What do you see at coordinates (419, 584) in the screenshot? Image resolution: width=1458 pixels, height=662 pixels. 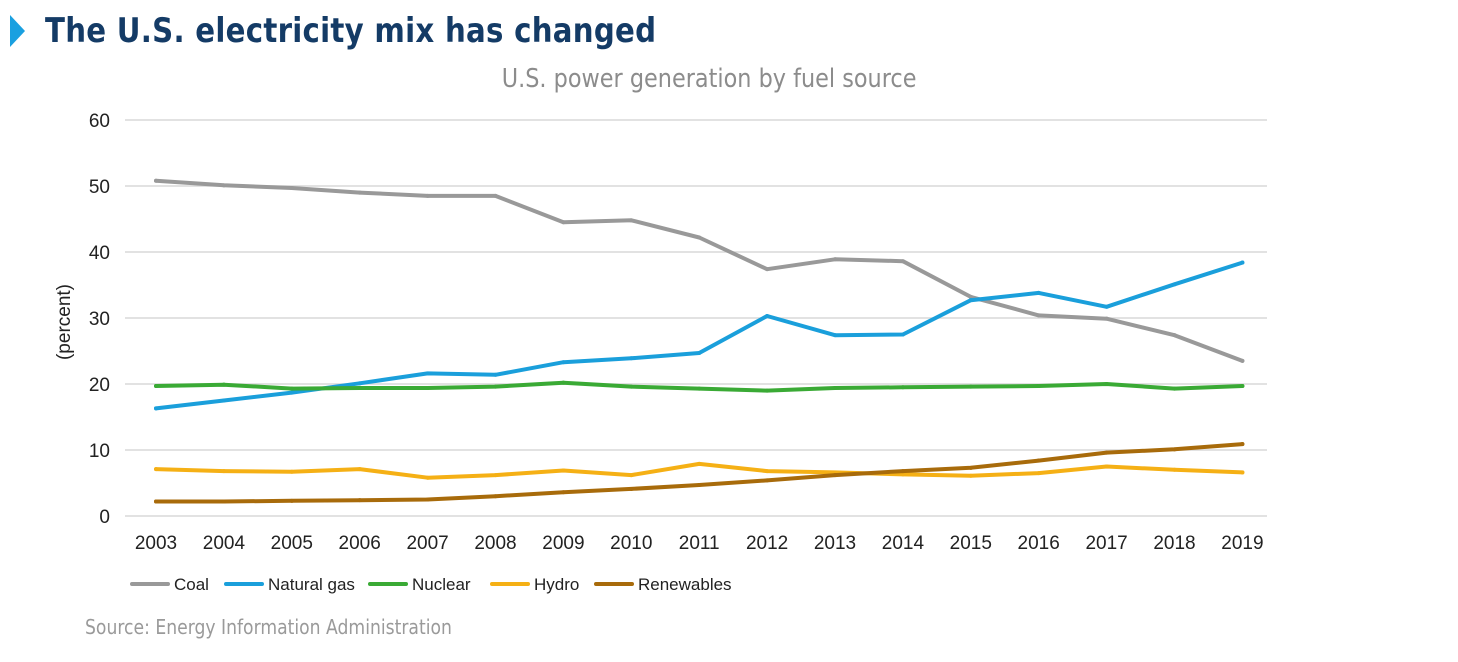 I see `legend-item-nuclear: Nuclear` at bounding box center [419, 584].